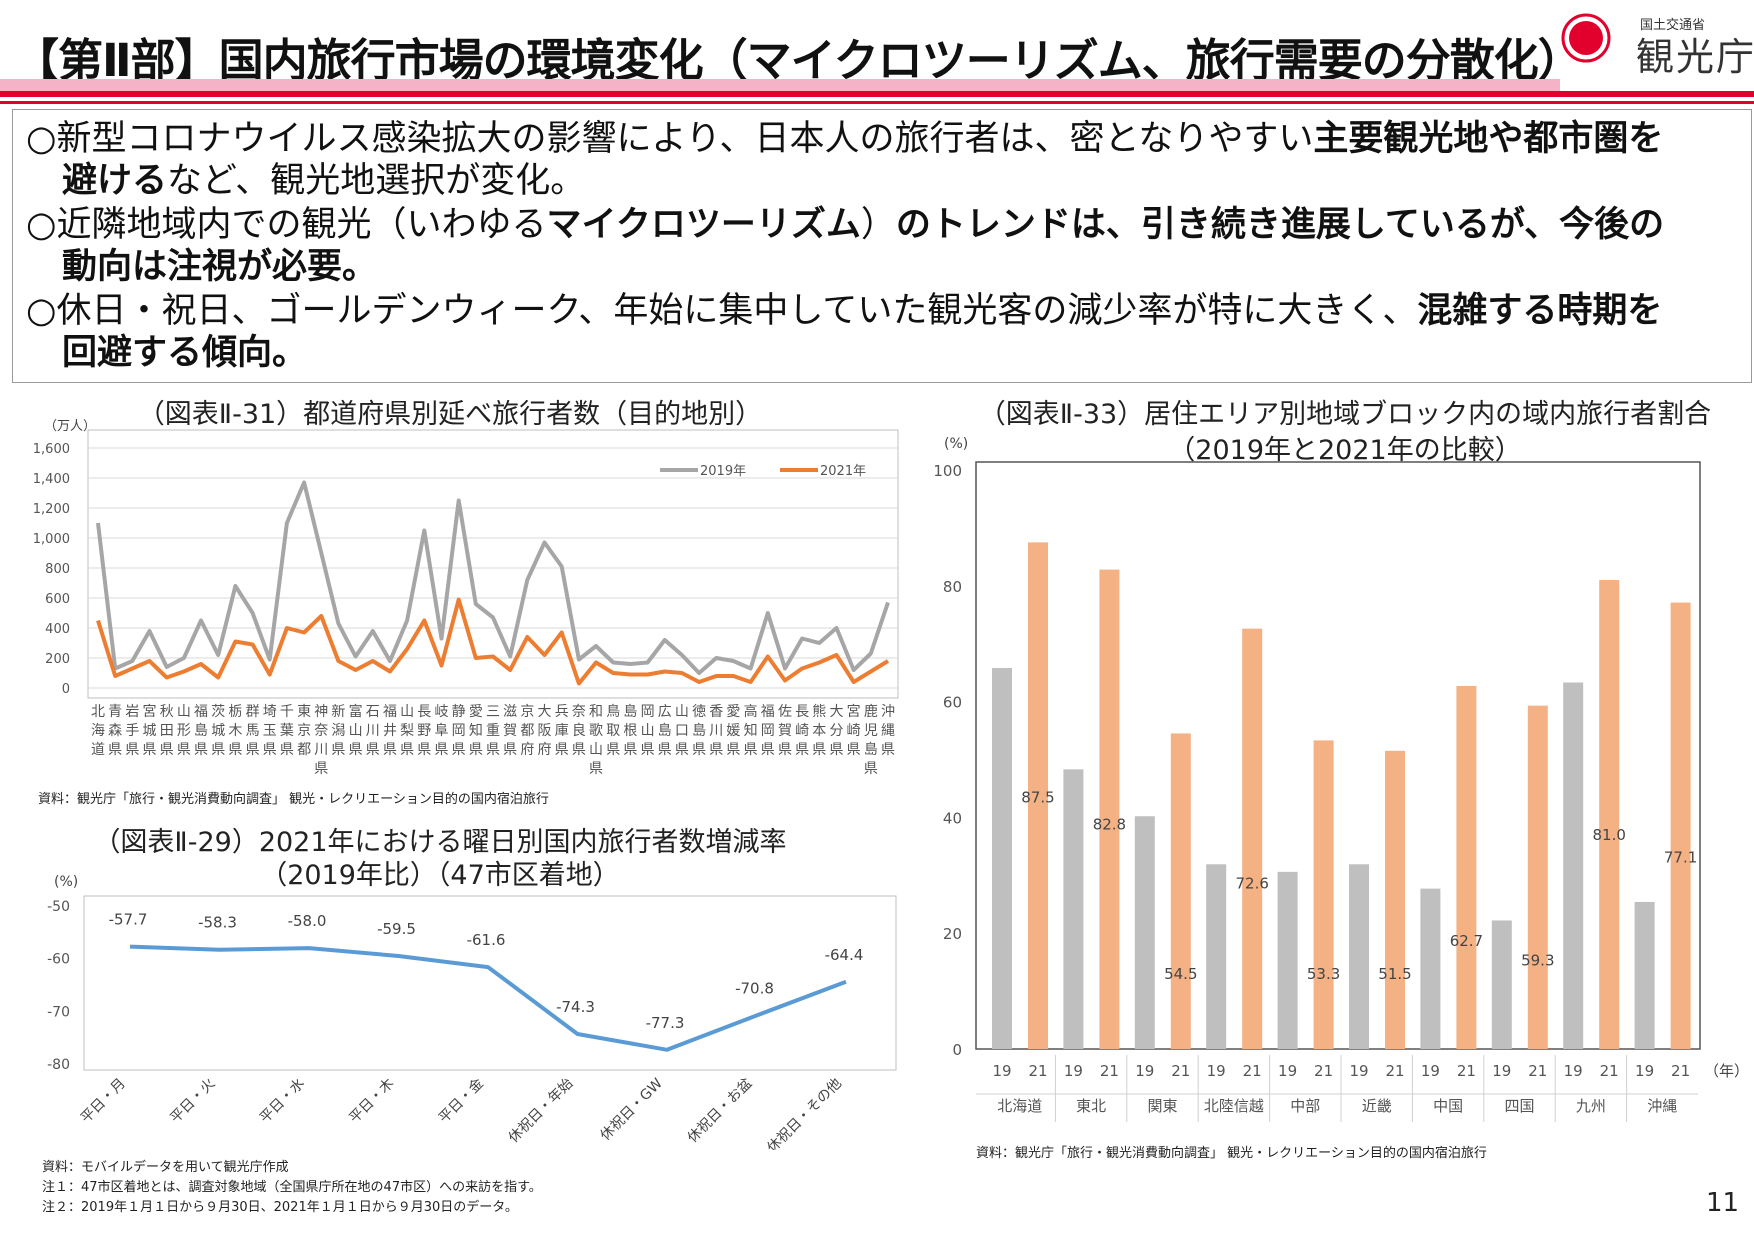 The width and height of the screenshot is (1754, 1241). Describe the element at coordinates (373, 712) in the screenshot. I see `chart31-xtick: 石` at that location.